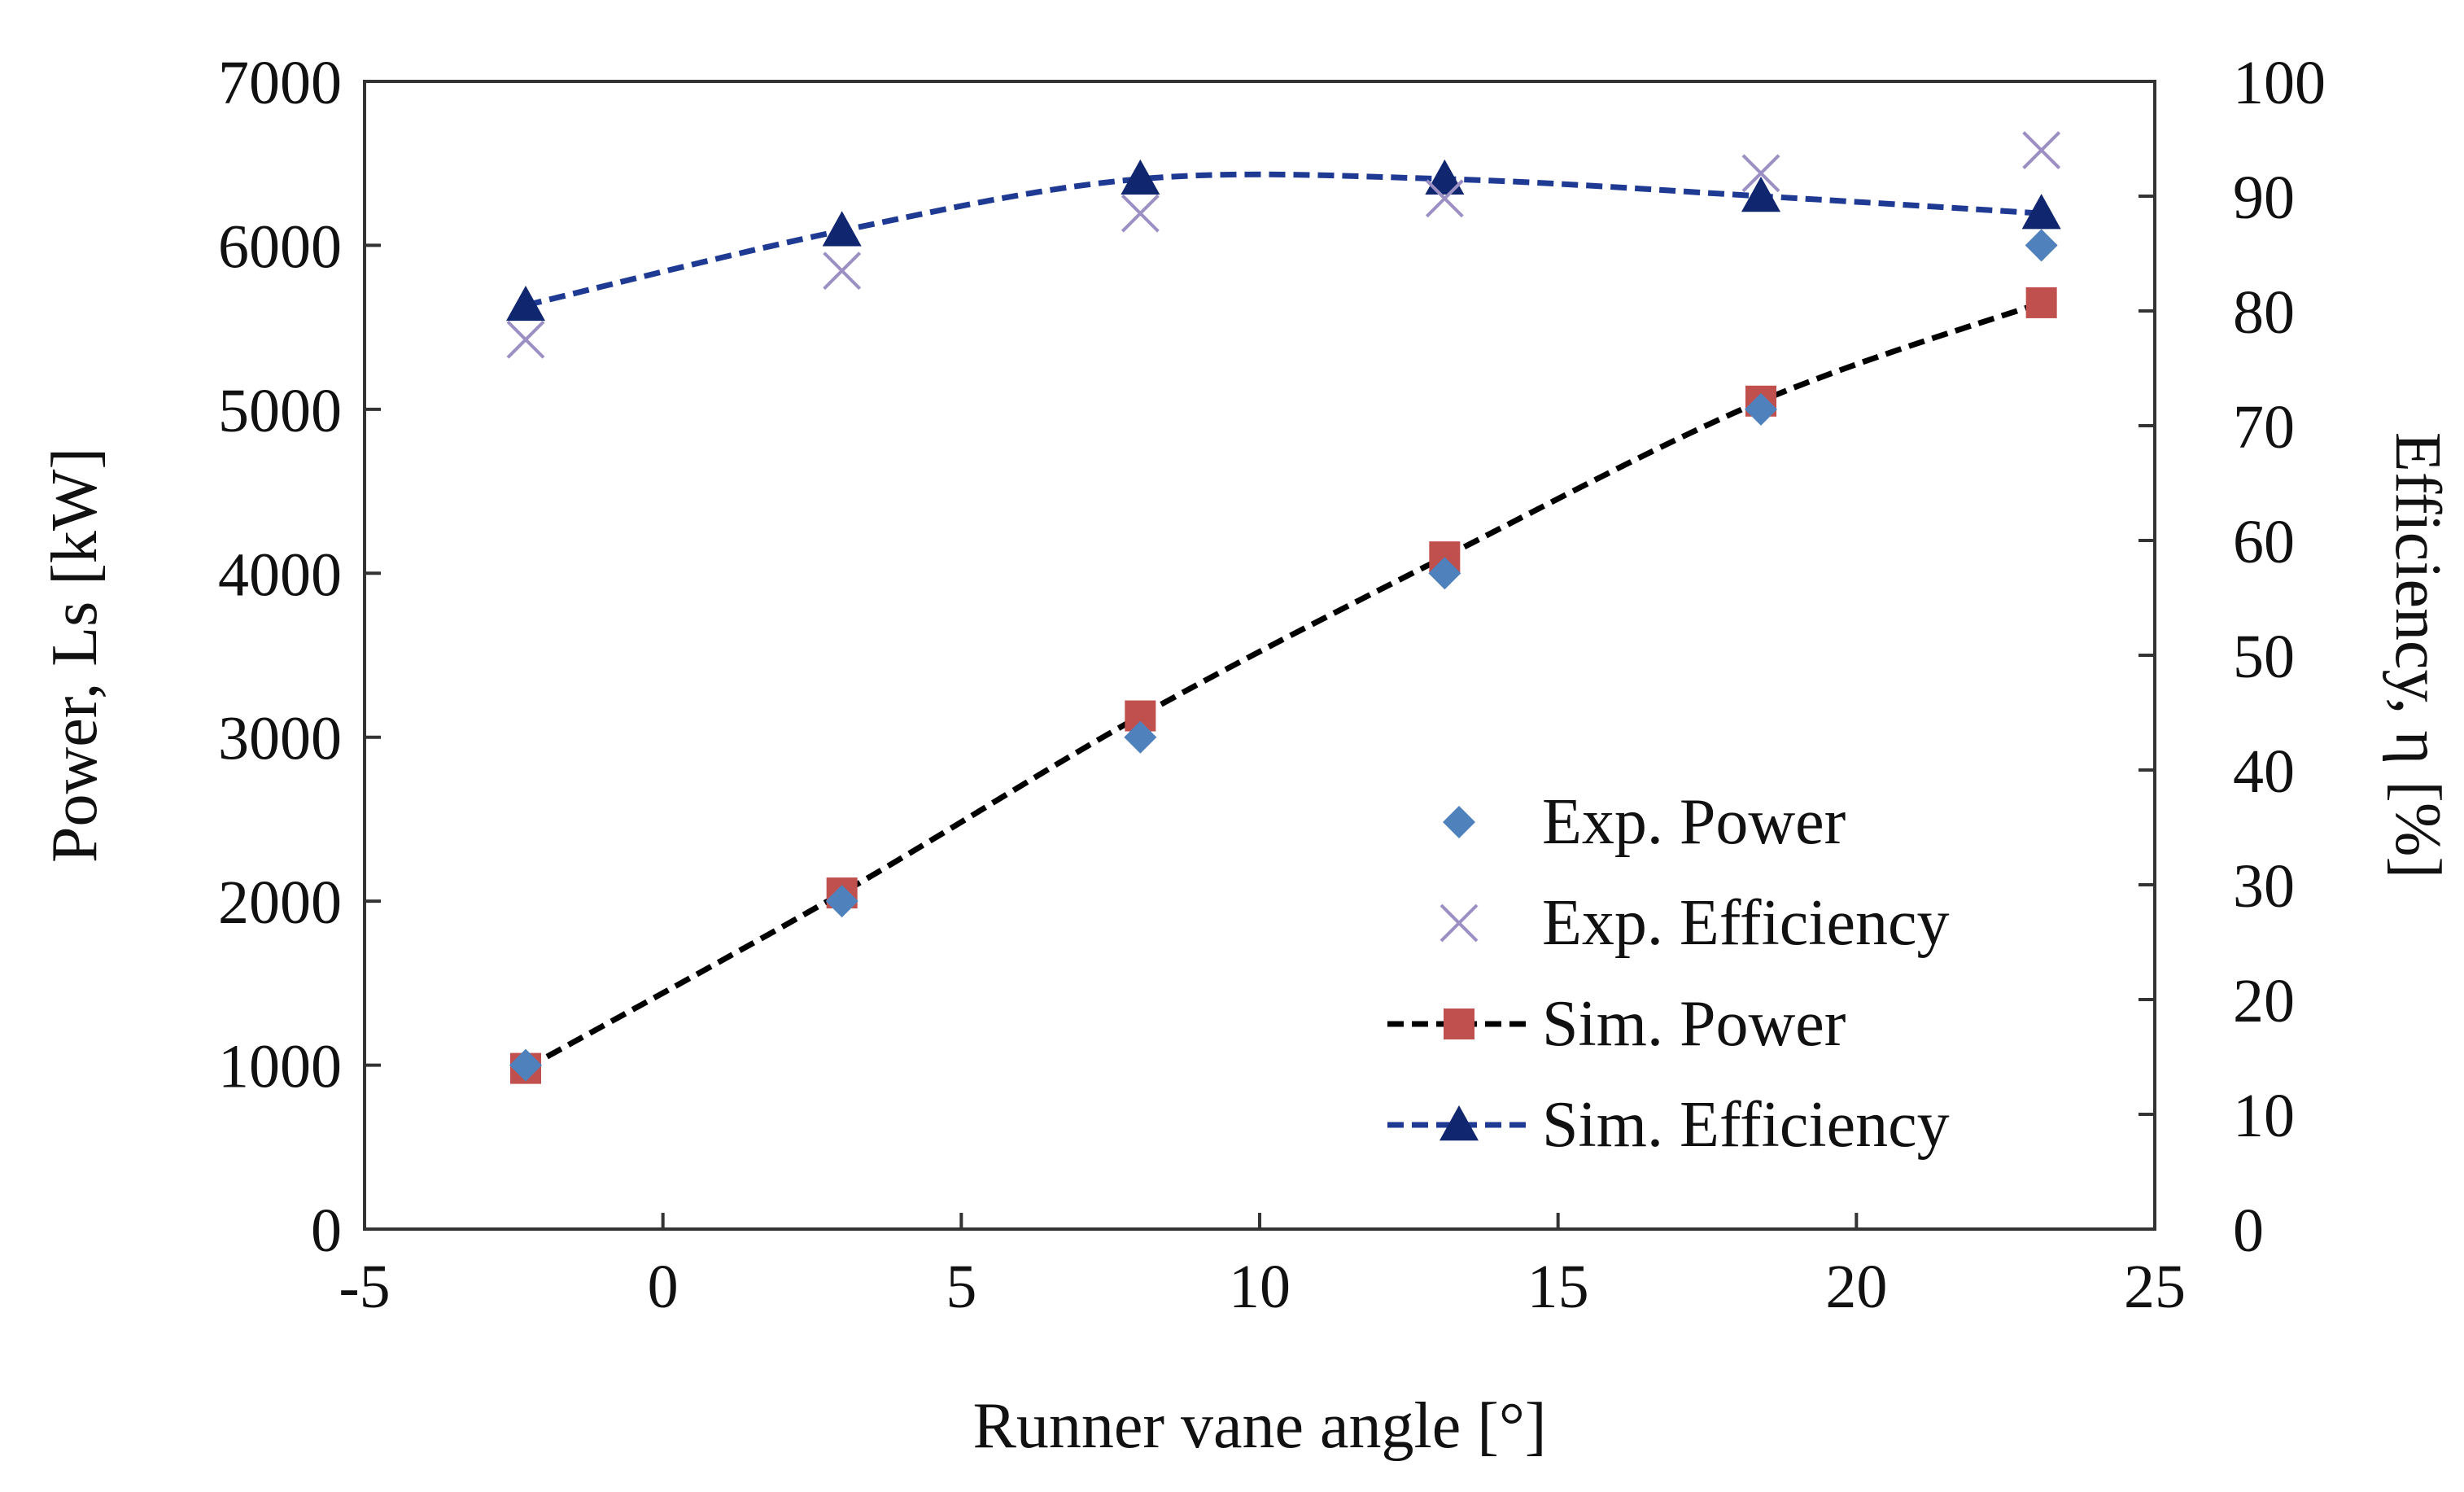 This screenshot has height=1492, width=2464. I want to click on y2-tick-label: 20, so click(2264, 1001).